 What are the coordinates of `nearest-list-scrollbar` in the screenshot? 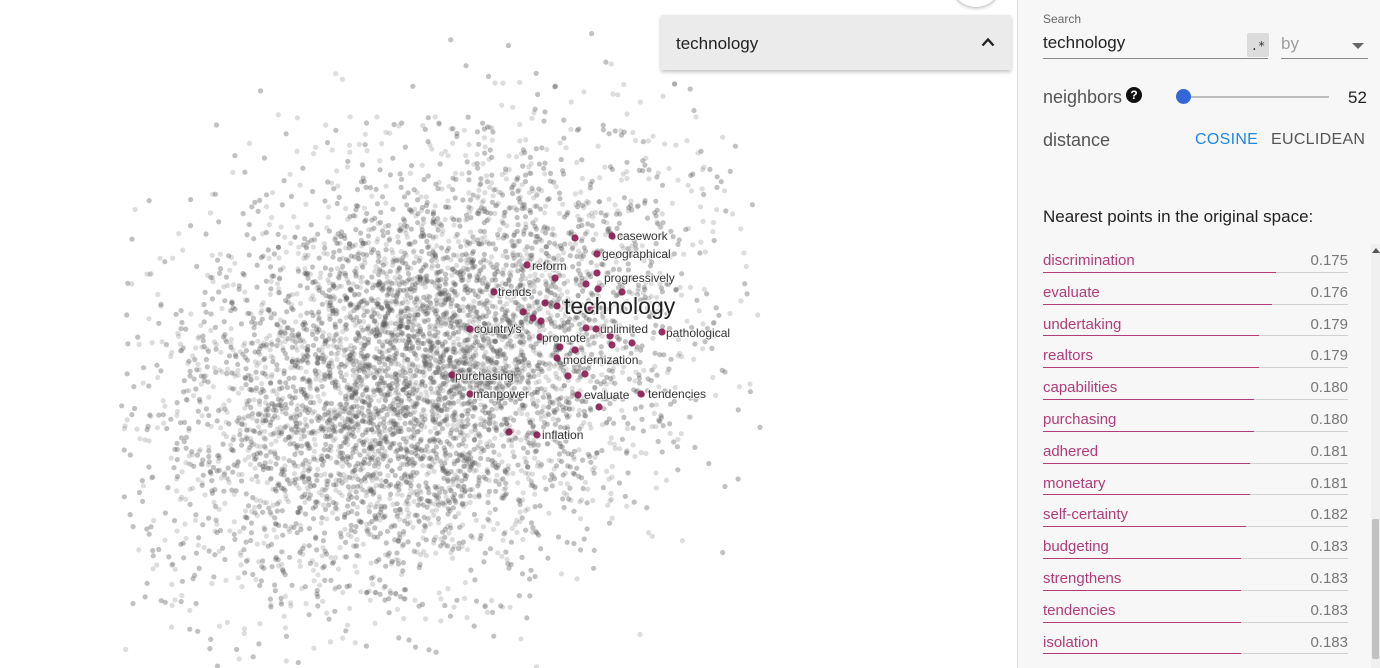 It's located at (1375, 456).